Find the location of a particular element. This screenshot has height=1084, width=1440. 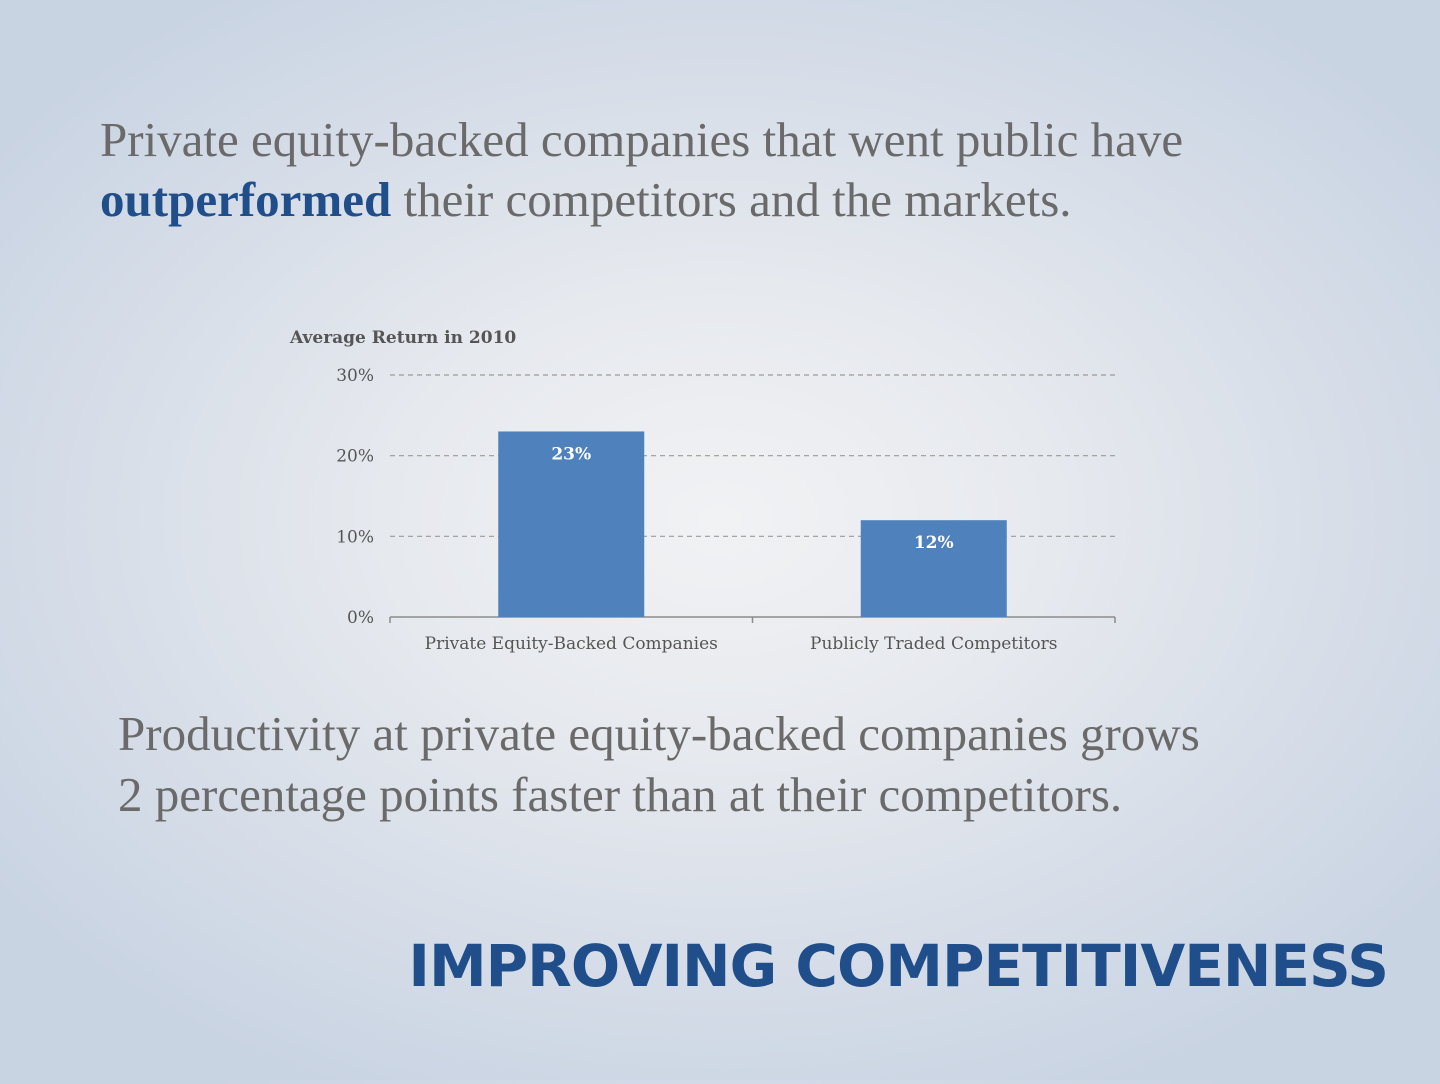

slide-title: IMPROVING COMPETITIVENESS is located at coordinates (898, 966).